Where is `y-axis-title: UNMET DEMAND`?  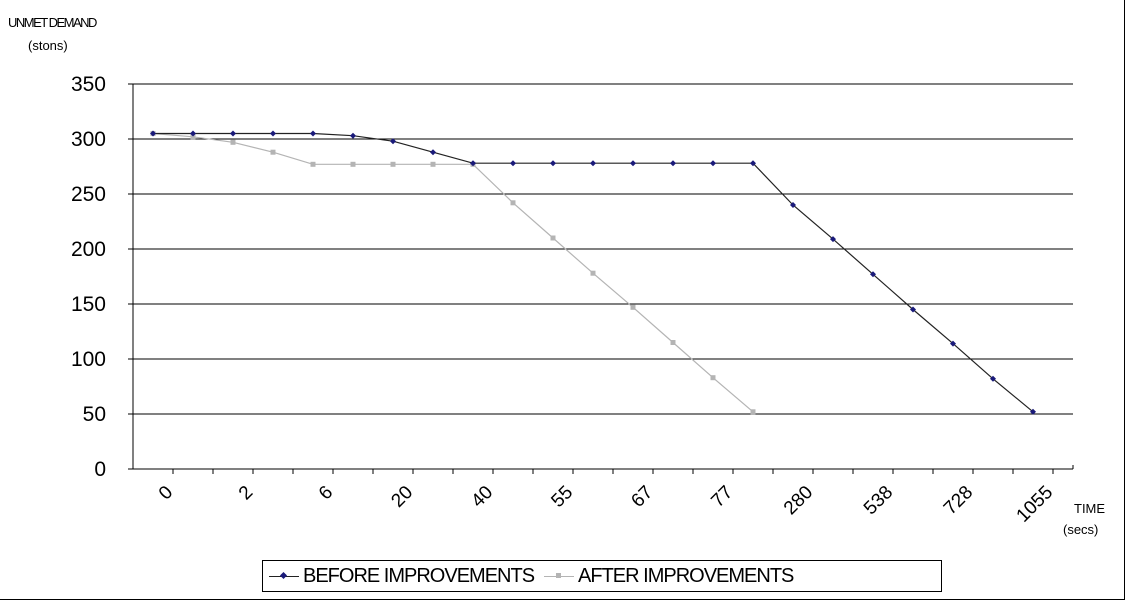 y-axis-title: UNMET DEMAND is located at coordinates (52, 22).